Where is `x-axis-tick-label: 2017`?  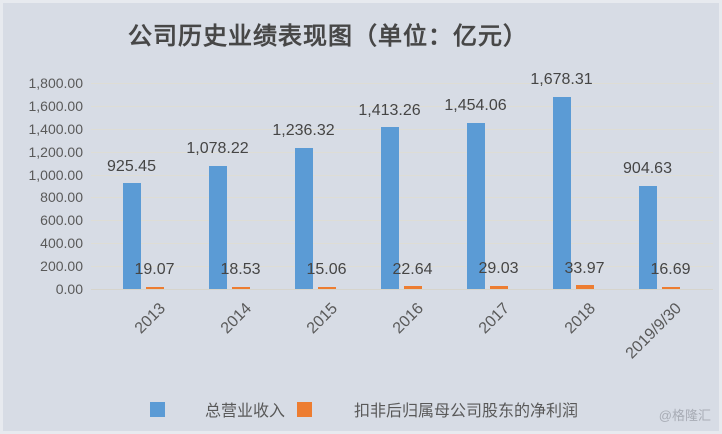
x-axis-tick-label: 2017 is located at coordinates (494, 319).